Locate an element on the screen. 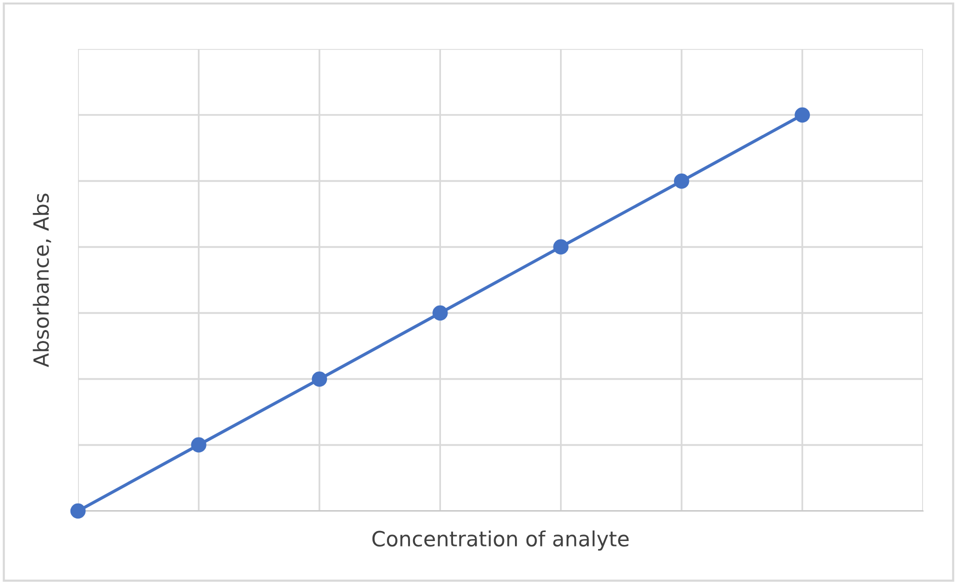  y-axis-title: Absorbance, Abs is located at coordinates (42, 281).